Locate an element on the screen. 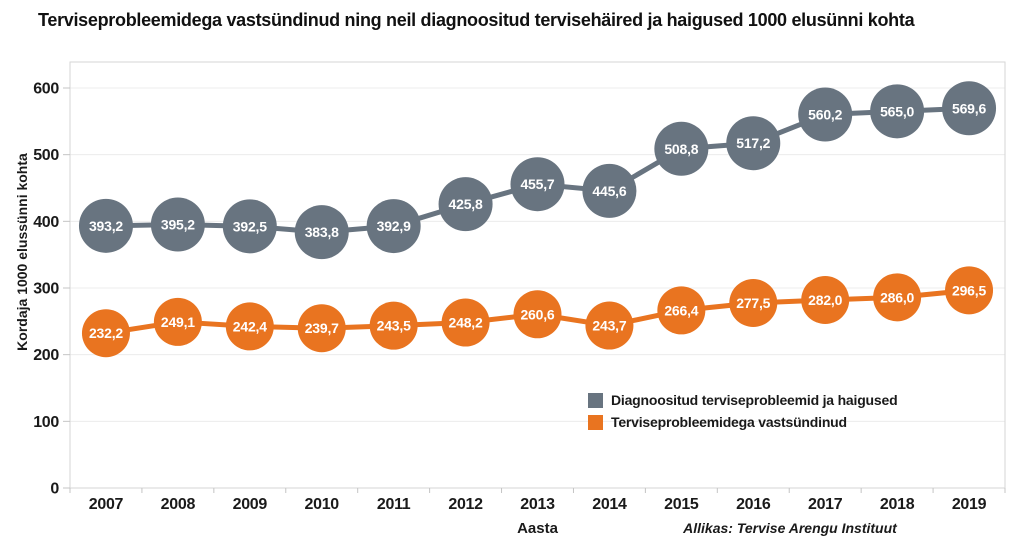  data-label: 425,8 is located at coordinates (466, 204).